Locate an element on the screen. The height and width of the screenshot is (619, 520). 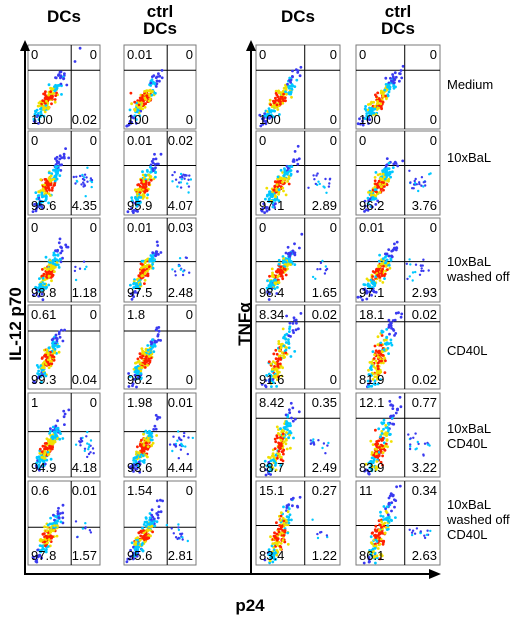
quadrant-value-bl: 98.8 is located at coordinates (44, 292).